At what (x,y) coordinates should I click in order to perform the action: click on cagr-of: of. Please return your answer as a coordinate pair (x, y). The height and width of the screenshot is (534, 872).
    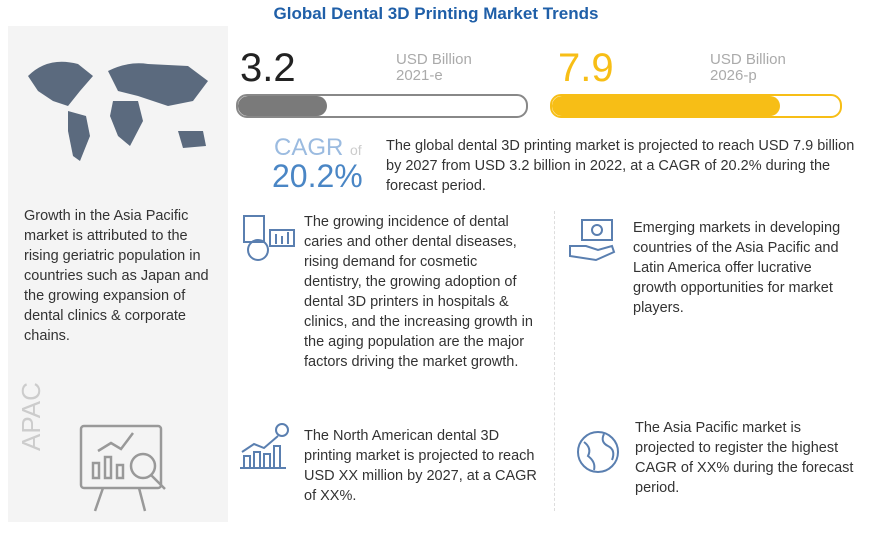
    Looking at the image, I should click on (356, 150).